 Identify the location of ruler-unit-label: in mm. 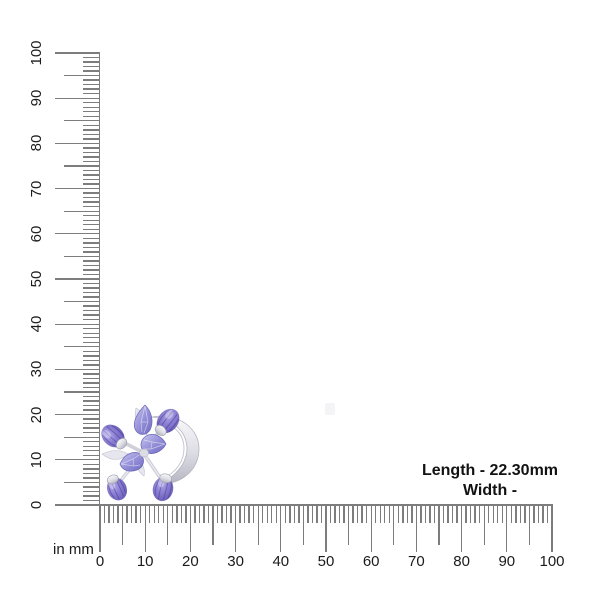
(73, 549).